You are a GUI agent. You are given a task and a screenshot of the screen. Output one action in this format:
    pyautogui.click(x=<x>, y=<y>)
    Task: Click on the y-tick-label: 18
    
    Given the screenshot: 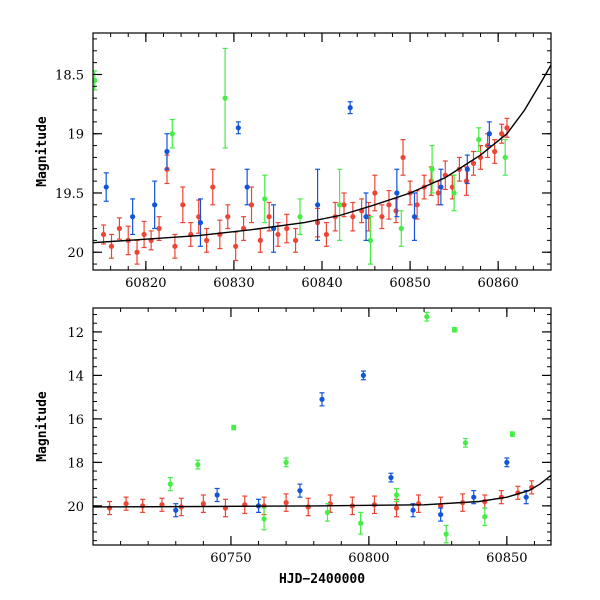 What is the action you would take?
    pyautogui.click(x=75, y=463)
    